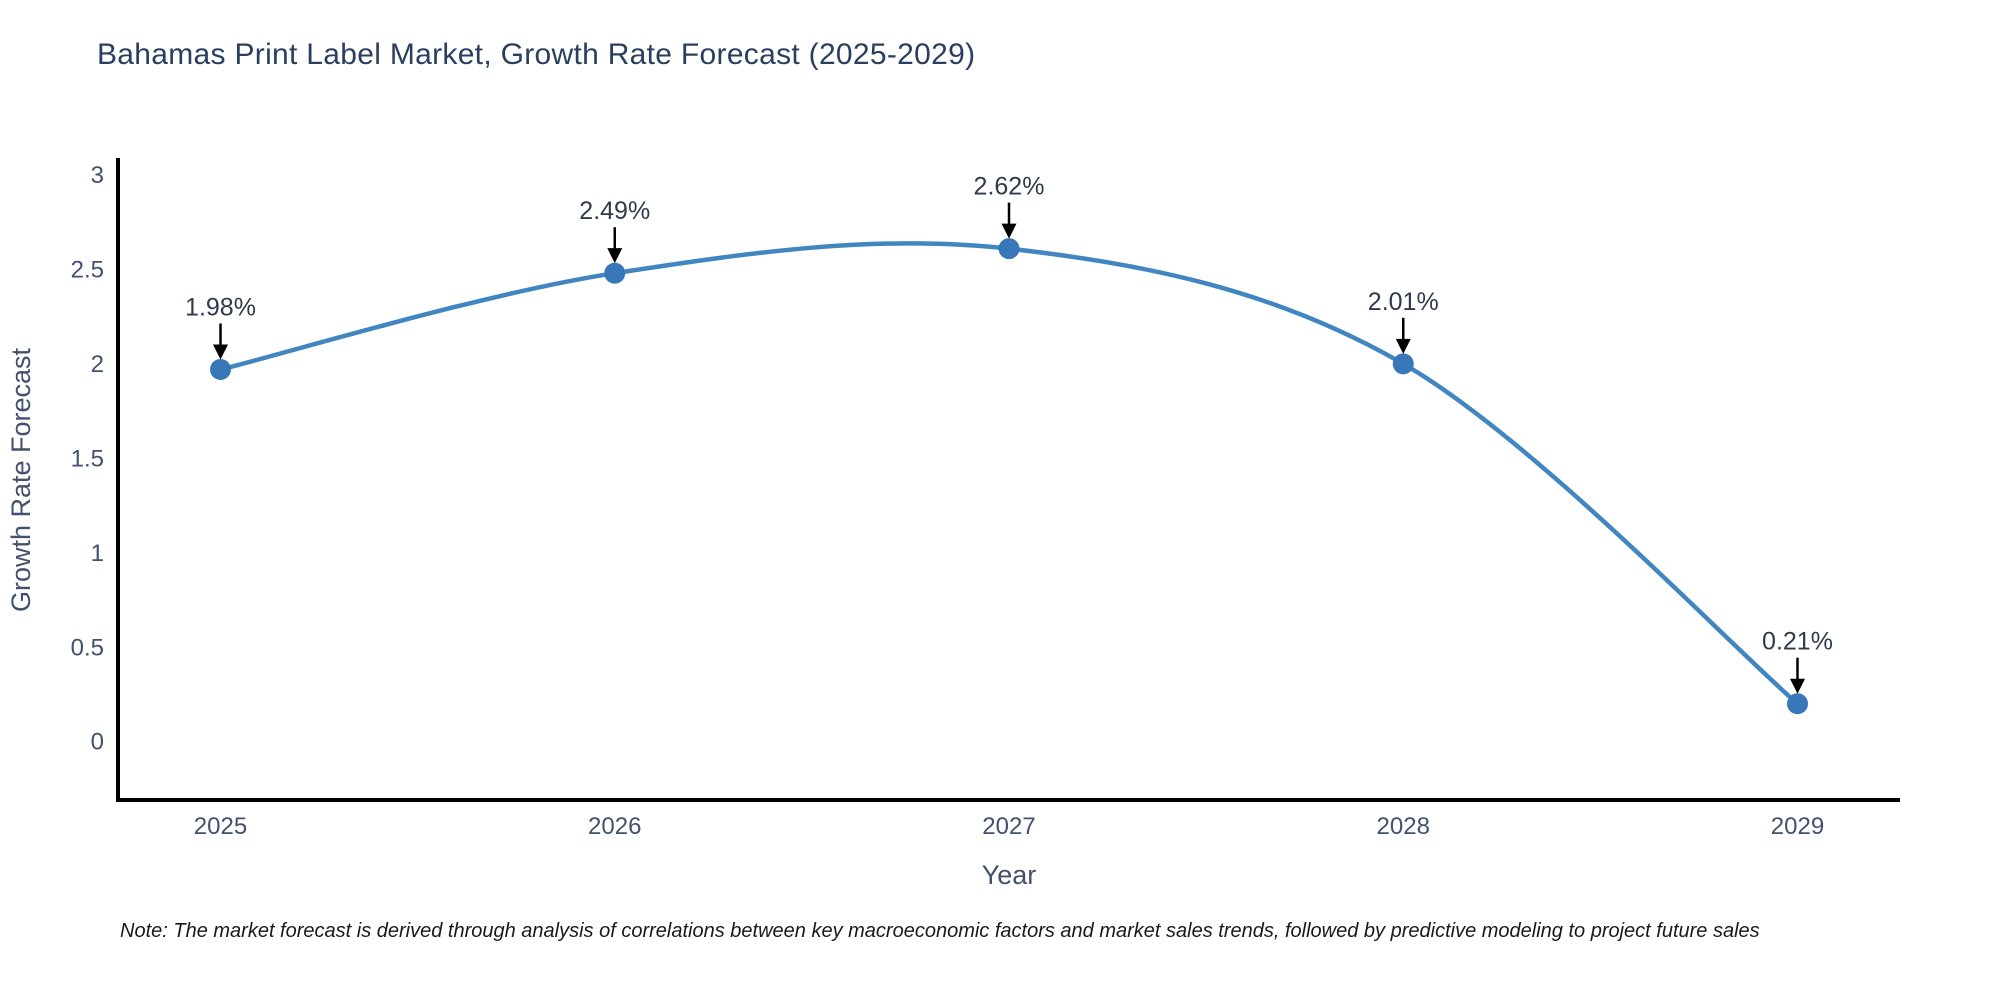 The width and height of the screenshot is (2000, 1000). Describe the element at coordinates (97, 553) in the screenshot. I see `y-tick-label: 1` at that location.